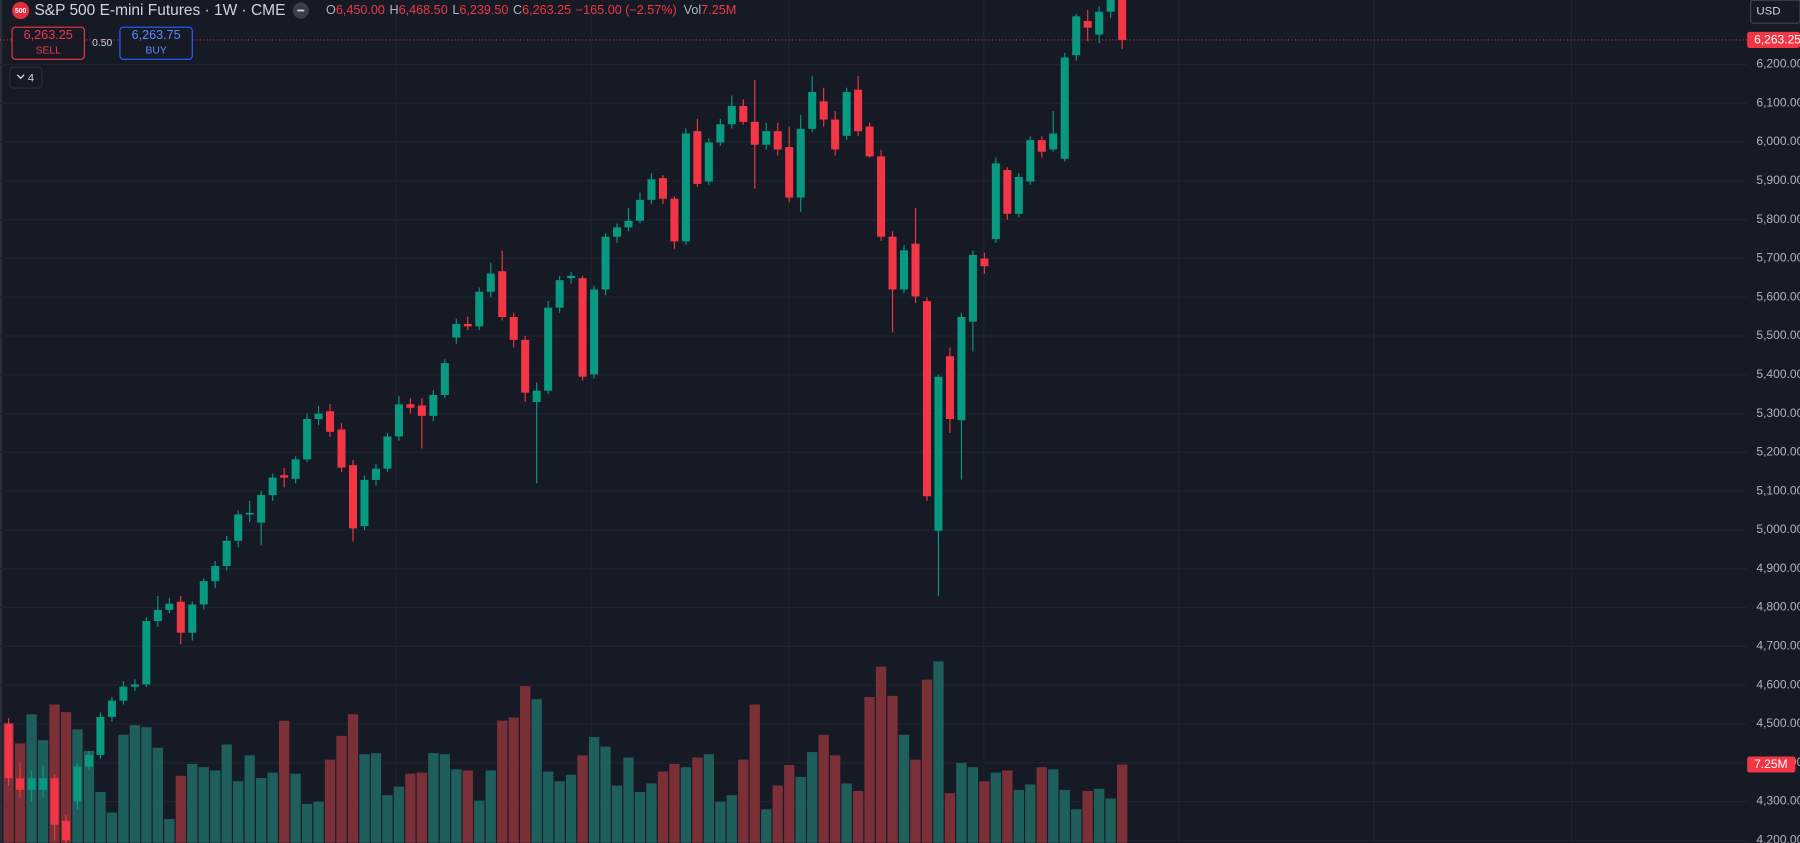 The width and height of the screenshot is (1800, 843). What do you see at coordinates (423, 10) in the screenshot?
I see `ohlc-value: 6,468.50` at bounding box center [423, 10].